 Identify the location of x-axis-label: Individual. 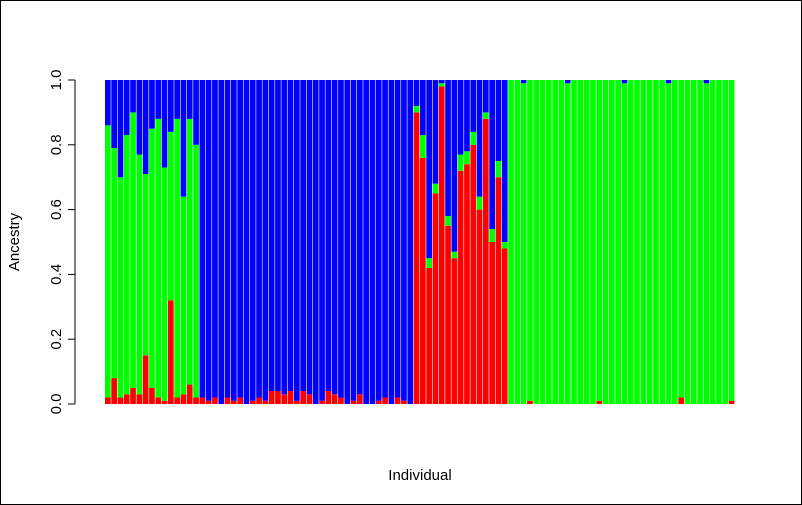
(419, 475).